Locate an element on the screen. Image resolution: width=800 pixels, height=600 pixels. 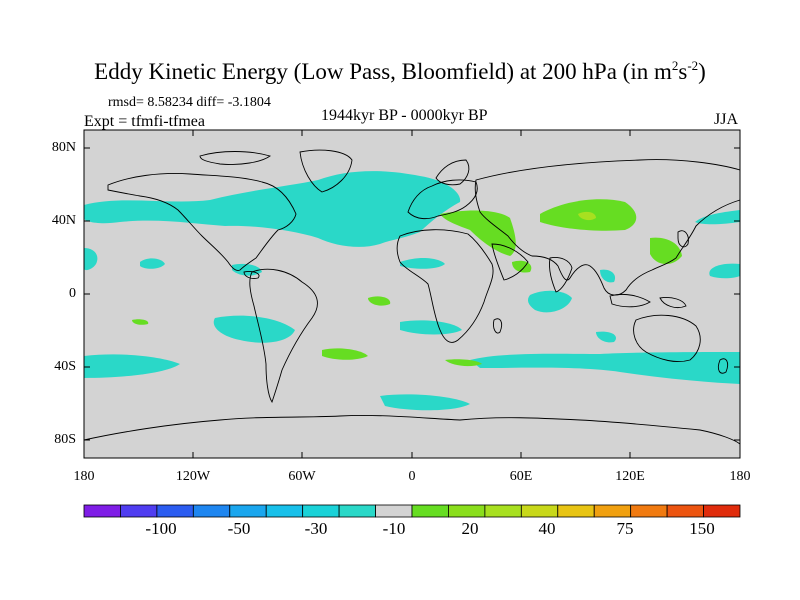
coastline-asia is located at coordinates (607, 227).